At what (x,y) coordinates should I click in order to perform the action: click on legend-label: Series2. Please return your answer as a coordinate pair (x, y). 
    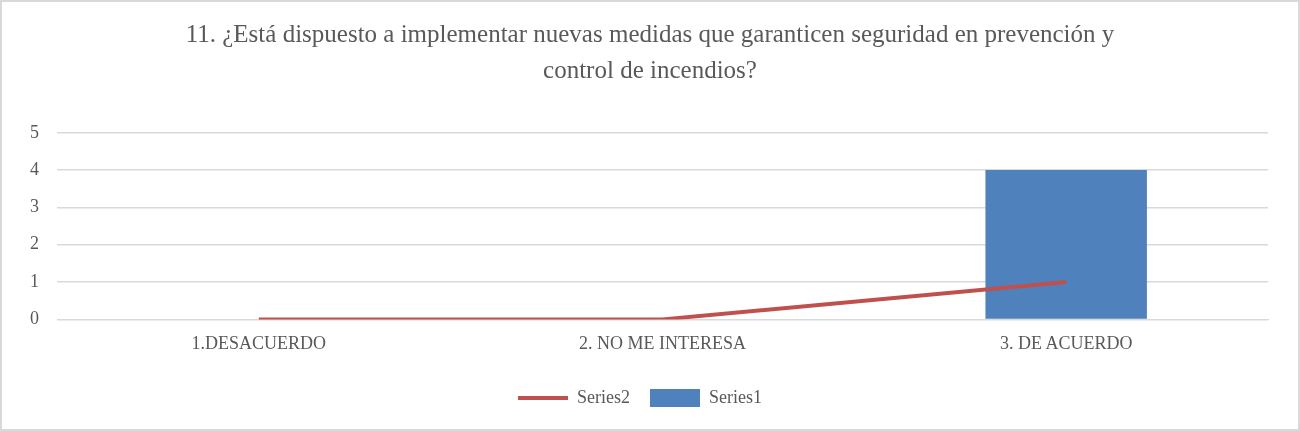
    Looking at the image, I should click on (604, 396).